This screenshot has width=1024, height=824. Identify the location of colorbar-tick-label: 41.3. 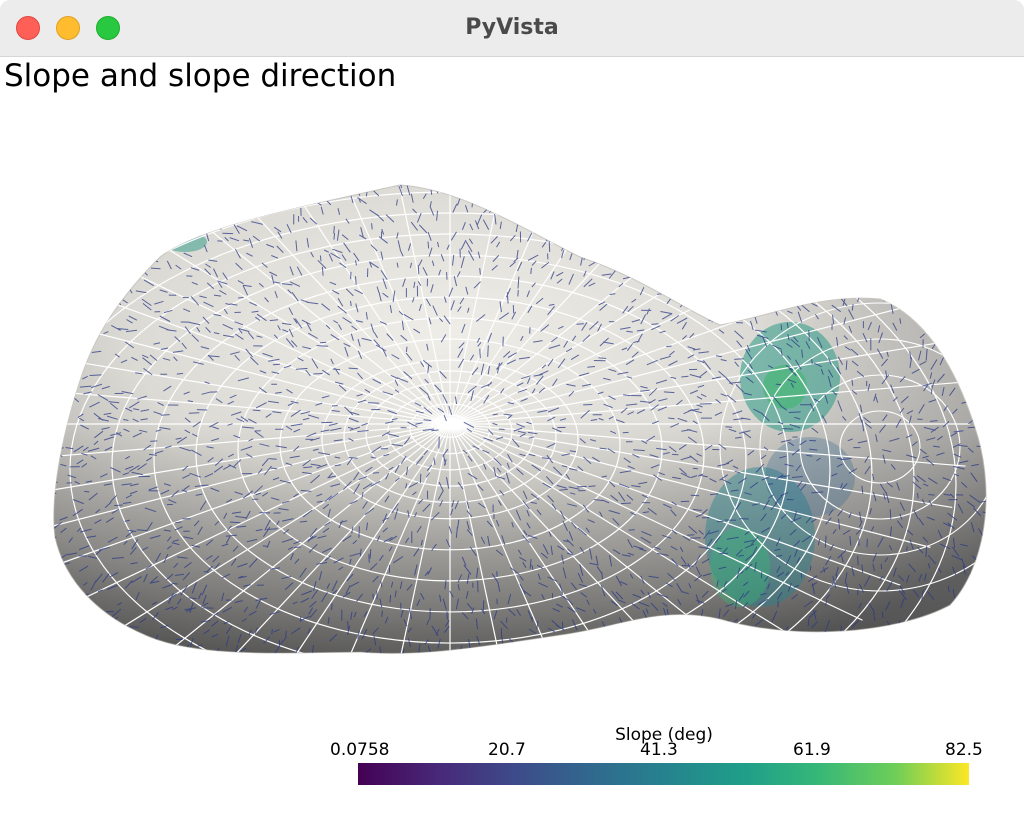
(659, 750).